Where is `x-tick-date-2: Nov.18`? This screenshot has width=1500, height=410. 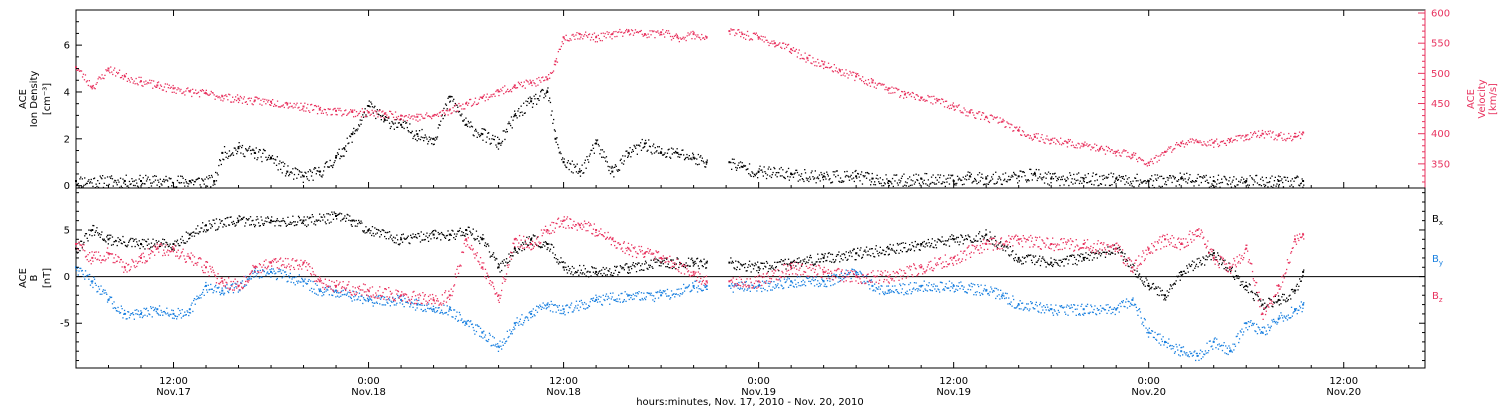
x-tick-date-2: Nov.18 is located at coordinates (563, 392).